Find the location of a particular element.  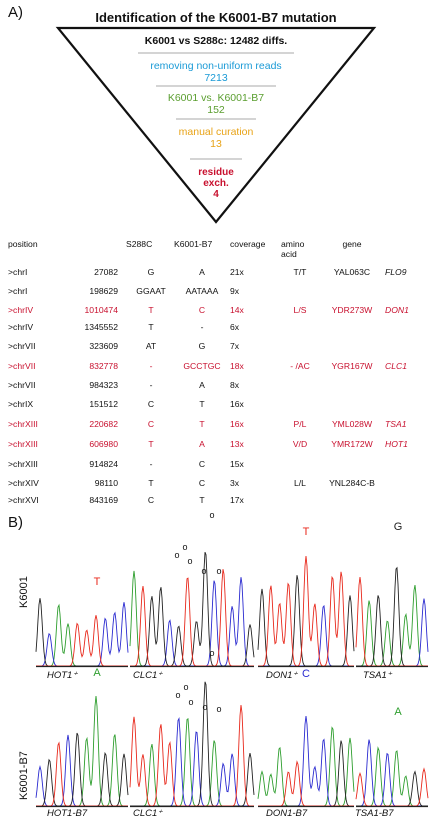

table-row: >chrVII 984323 - A 8x is located at coordinates (216, 385).